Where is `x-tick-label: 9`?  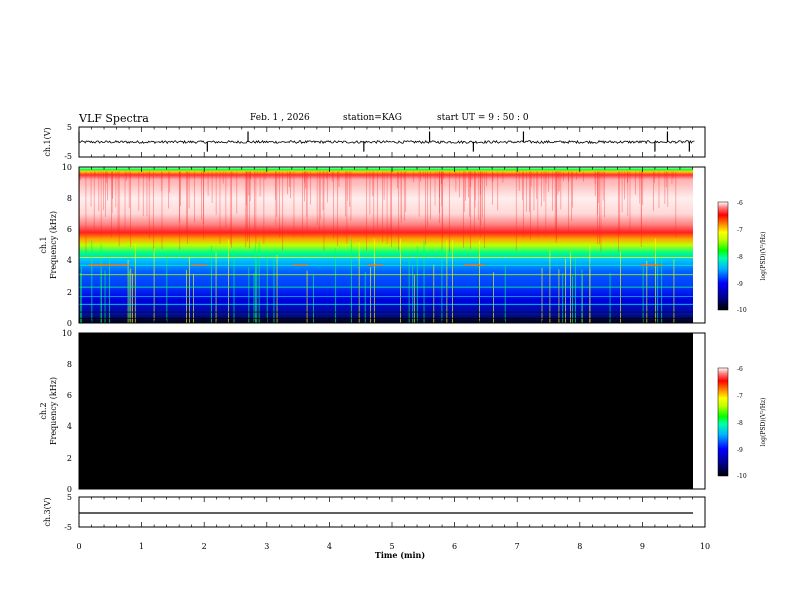
x-tick-label: 9 is located at coordinates (642, 546).